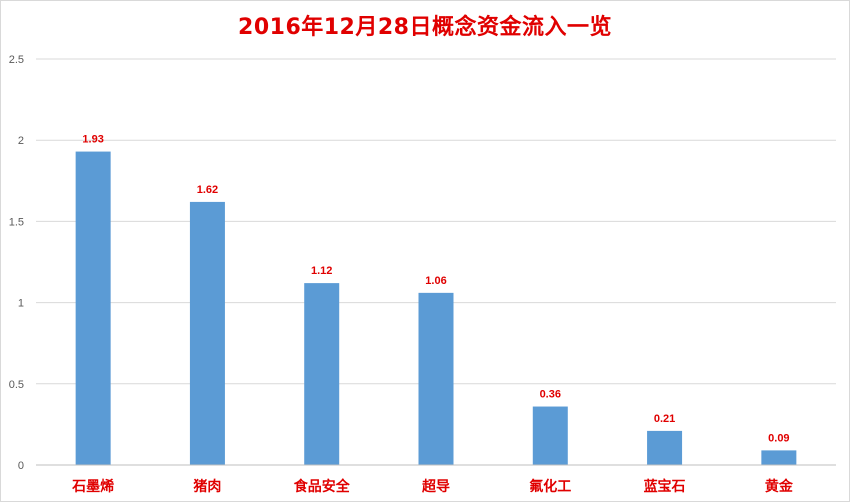  What do you see at coordinates (322, 486) in the screenshot?
I see `x-tick-label: 食品安全` at bounding box center [322, 486].